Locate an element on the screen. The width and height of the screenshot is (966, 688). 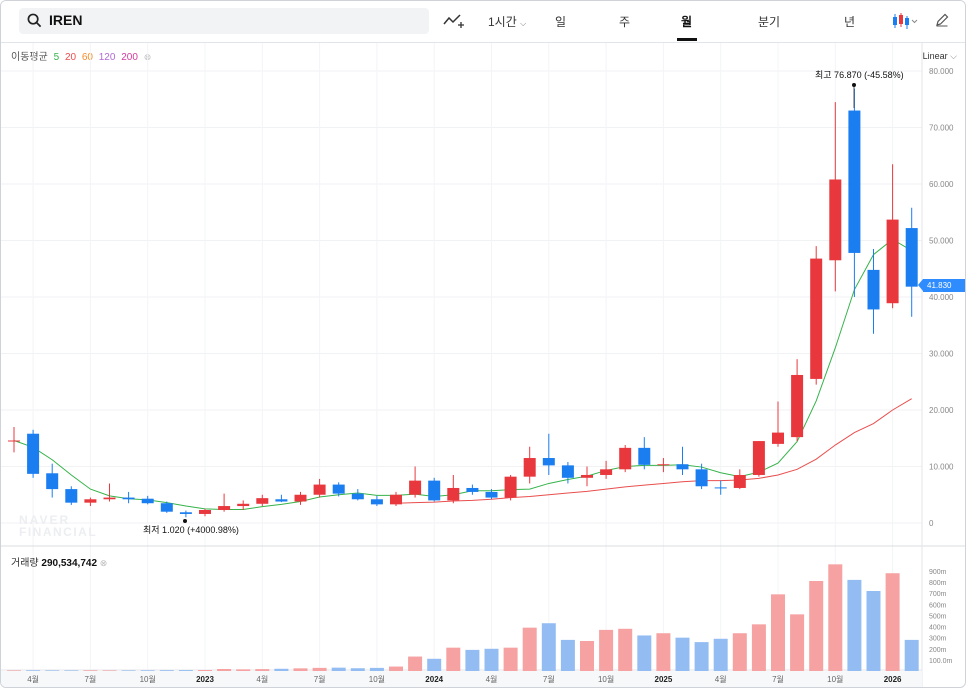
current-price-tag: 41.830 is located at coordinates (941, 285).